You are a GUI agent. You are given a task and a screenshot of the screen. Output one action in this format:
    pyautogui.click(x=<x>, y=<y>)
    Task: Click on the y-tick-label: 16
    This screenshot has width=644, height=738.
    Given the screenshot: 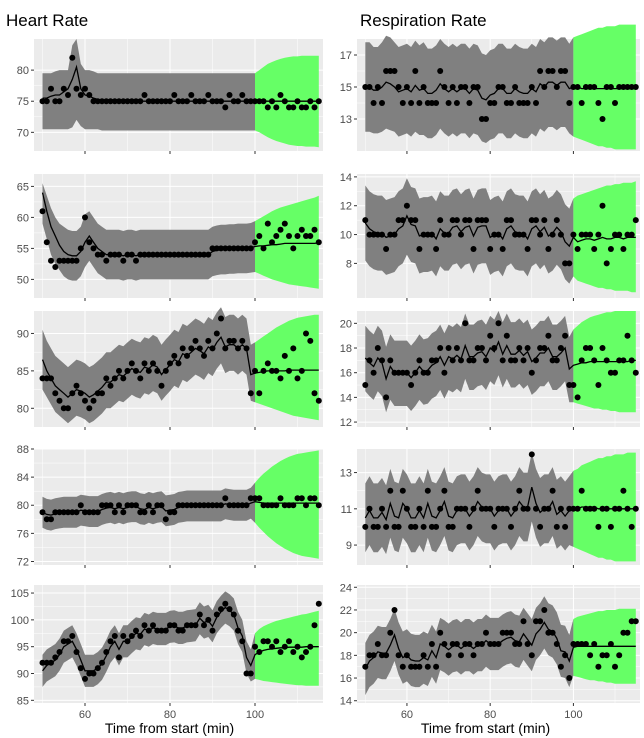 What is the action you would take?
    pyautogui.click(x=346, y=679)
    